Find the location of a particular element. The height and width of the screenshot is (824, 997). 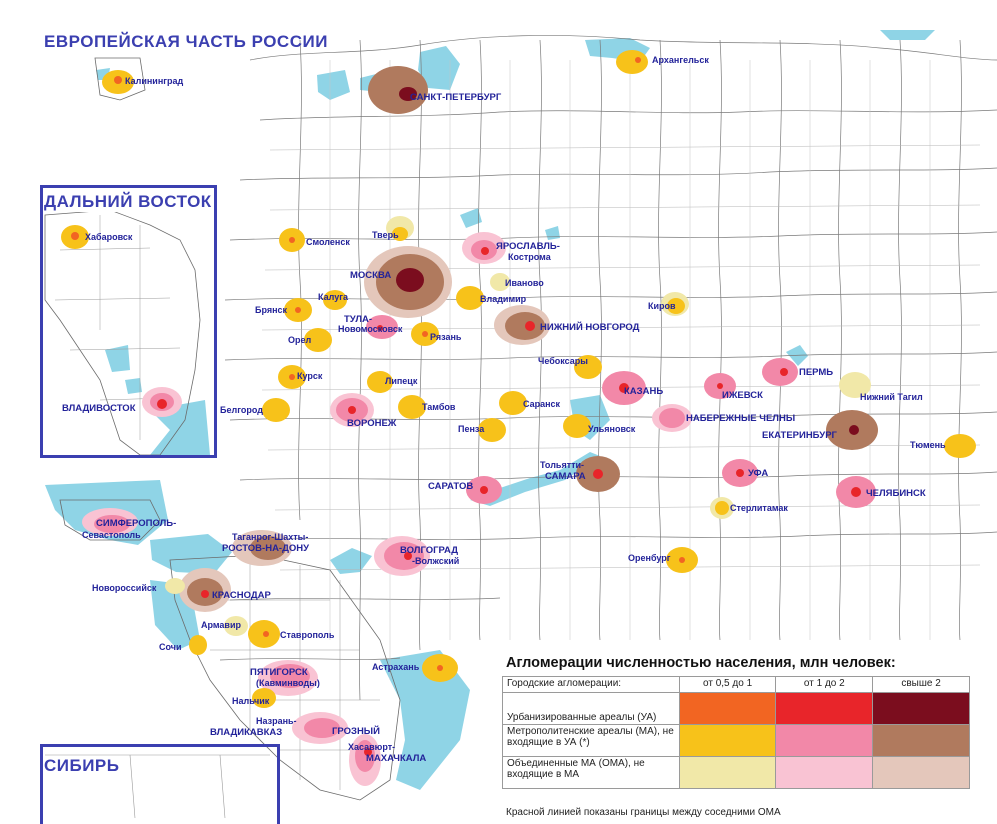

legend-header-label: Городские агломерации: is located at coordinates (591, 684).